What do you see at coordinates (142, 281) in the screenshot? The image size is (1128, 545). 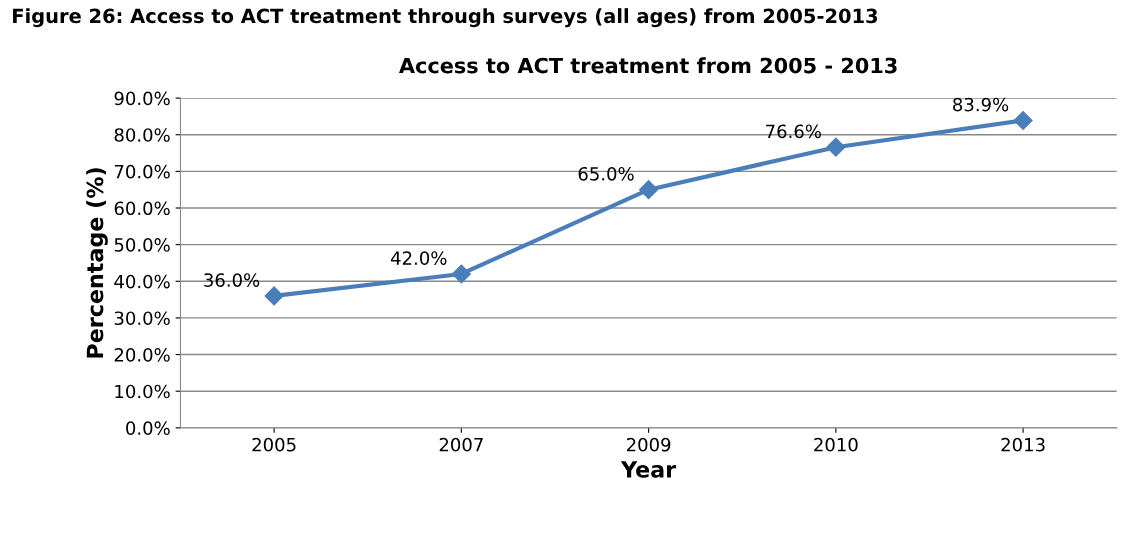 I see `y-tick-label: 40.0%` at bounding box center [142, 281].